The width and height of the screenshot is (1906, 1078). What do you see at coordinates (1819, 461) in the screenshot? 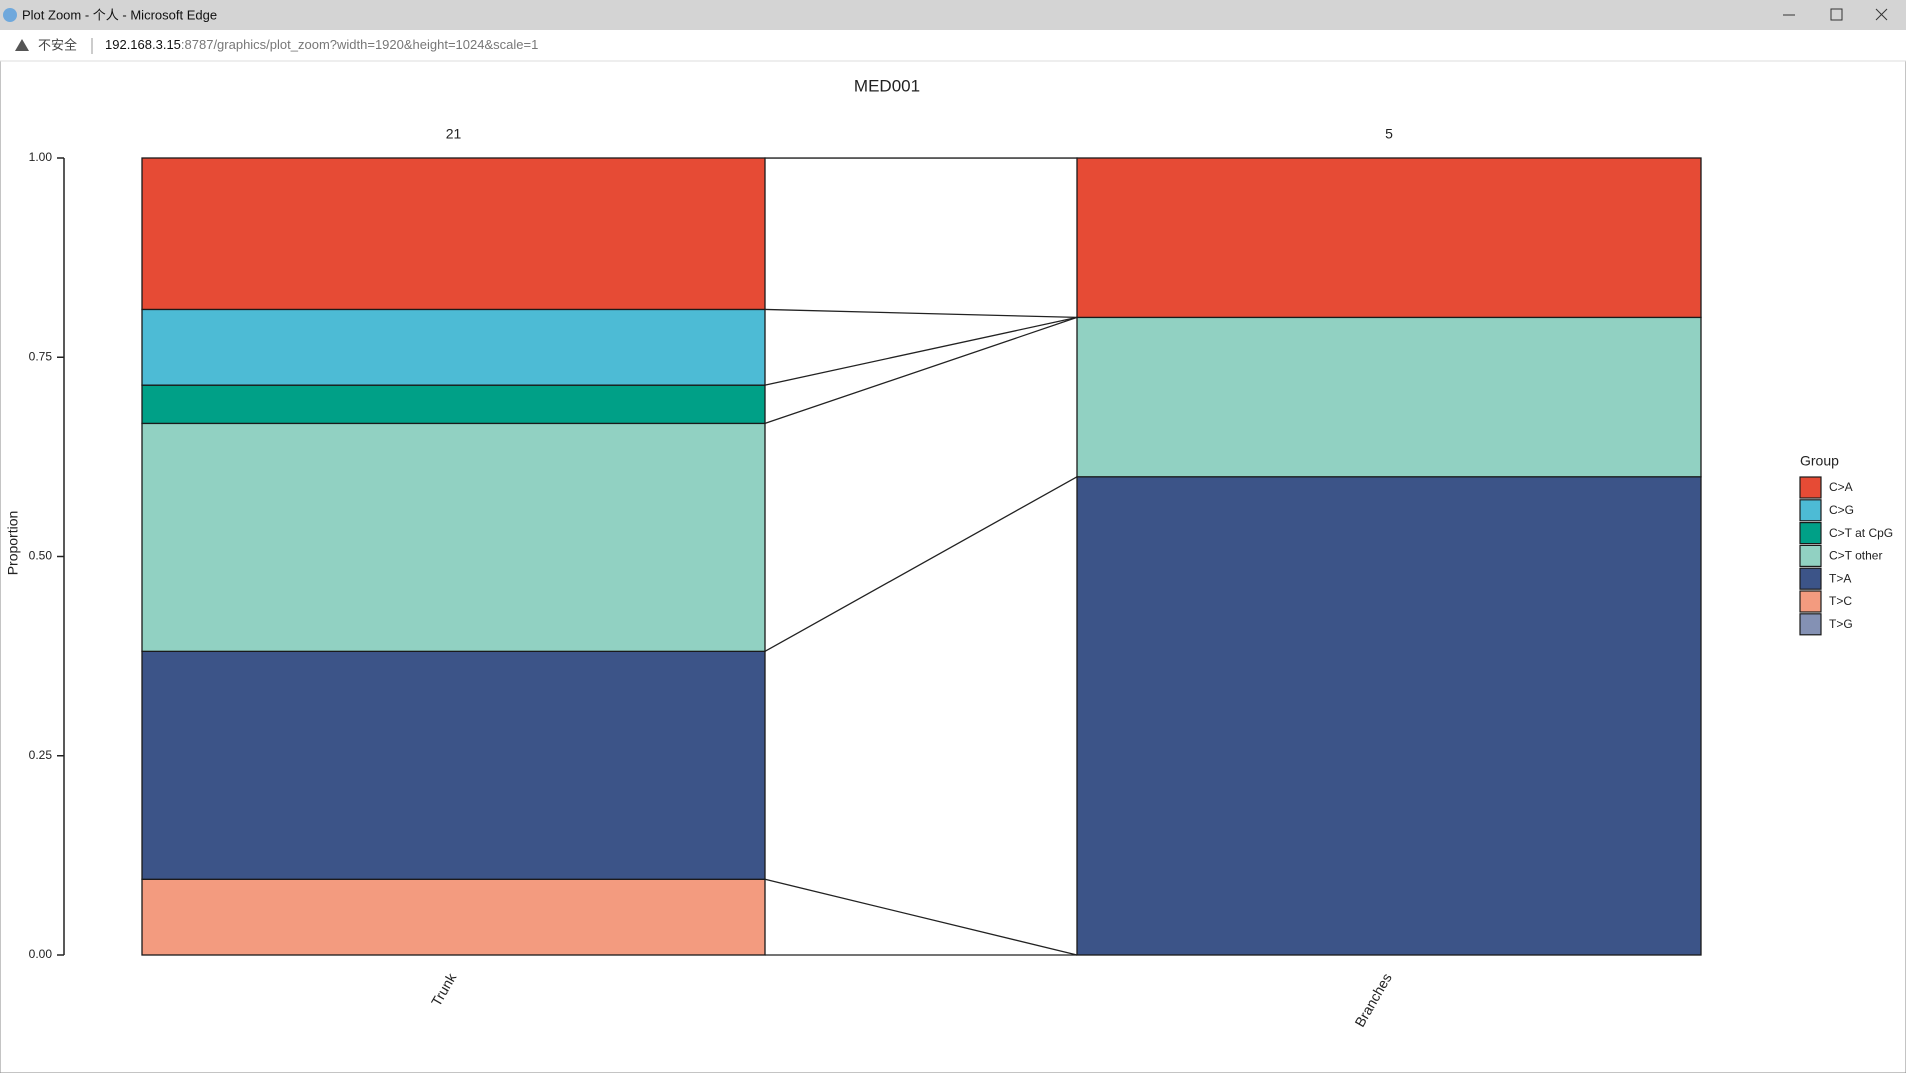
I see `legend-title: Group` at bounding box center [1819, 461].